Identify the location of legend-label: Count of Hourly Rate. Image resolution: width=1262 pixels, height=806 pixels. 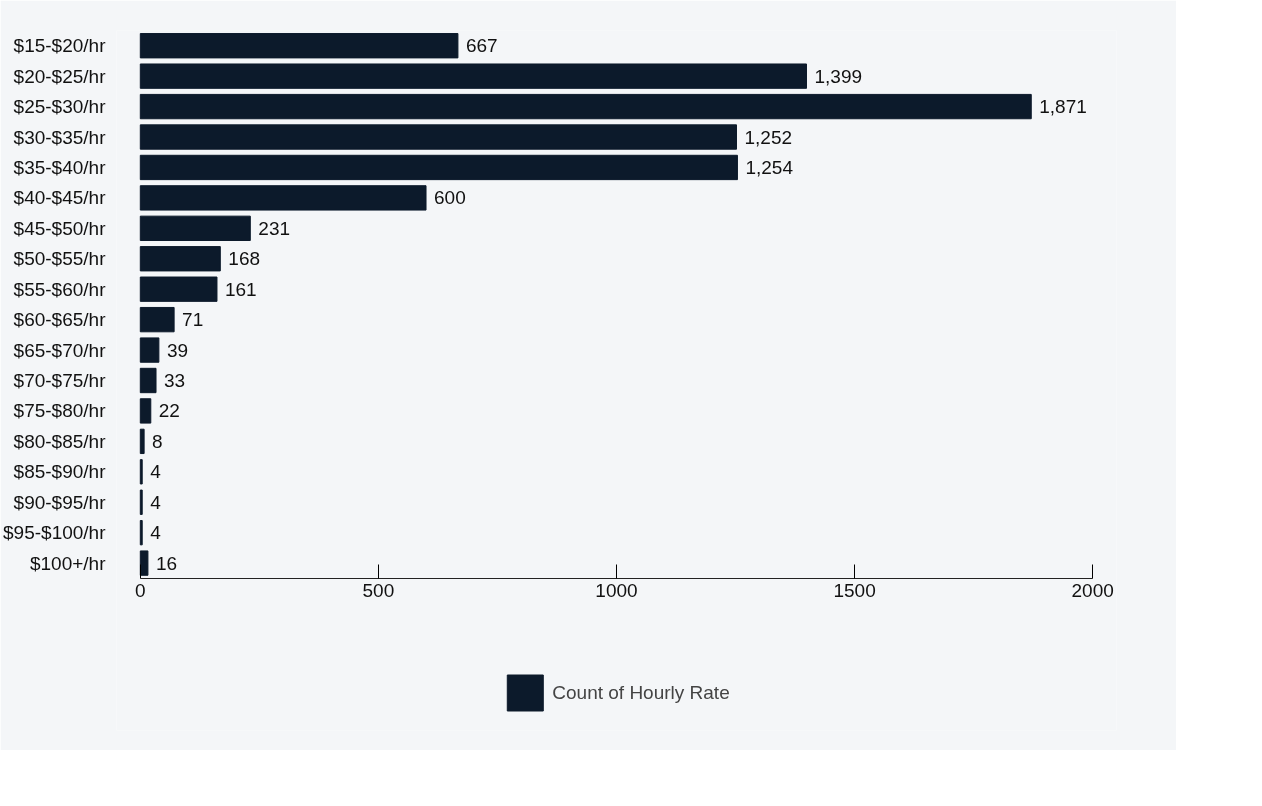
(641, 692).